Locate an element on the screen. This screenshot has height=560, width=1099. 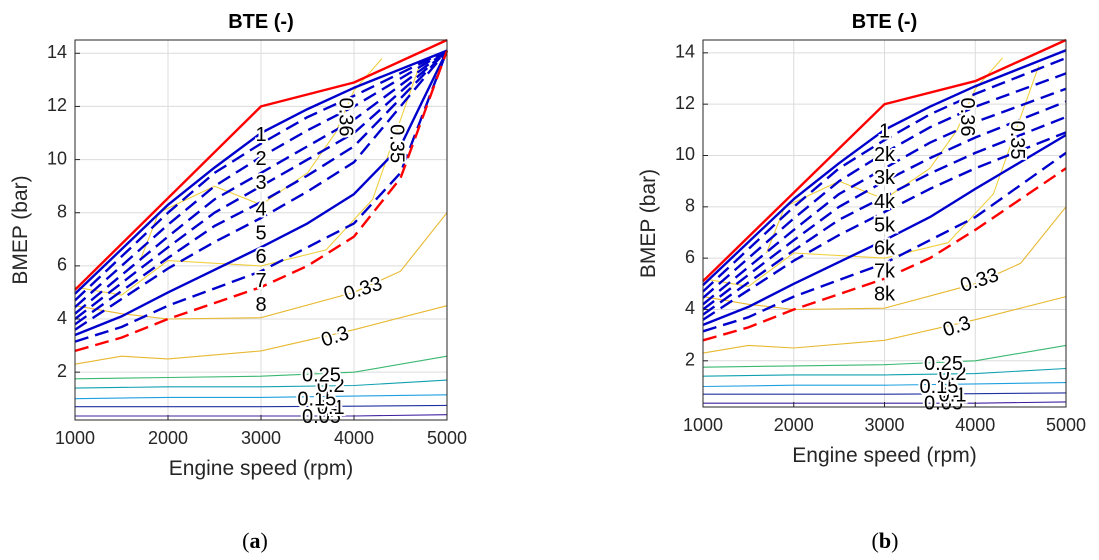
chart-b-boundary-blue-top is located at coordinates (884, 167).